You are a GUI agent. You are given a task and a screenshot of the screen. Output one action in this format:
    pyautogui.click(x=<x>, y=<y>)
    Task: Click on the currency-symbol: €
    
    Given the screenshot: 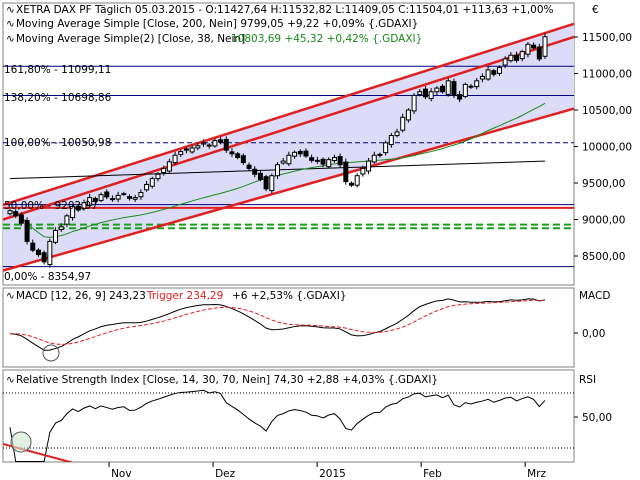 What is the action you would take?
    pyautogui.click(x=595, y=10)
    